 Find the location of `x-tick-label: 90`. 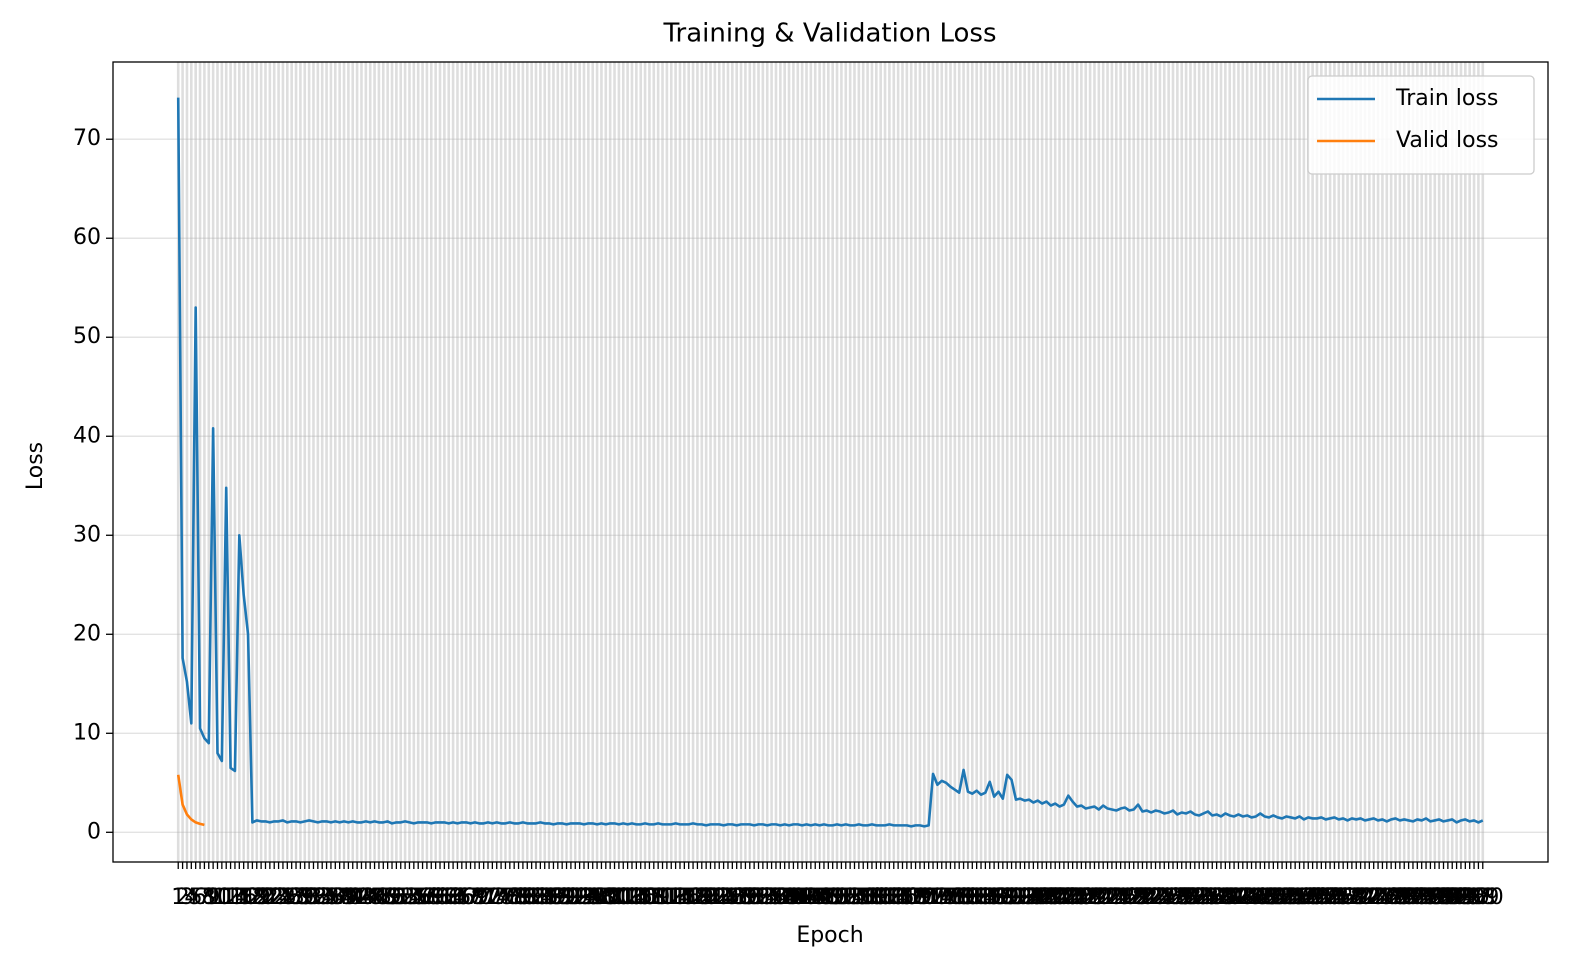

x-tick-label: 90 is located at coordinates (567, 897).